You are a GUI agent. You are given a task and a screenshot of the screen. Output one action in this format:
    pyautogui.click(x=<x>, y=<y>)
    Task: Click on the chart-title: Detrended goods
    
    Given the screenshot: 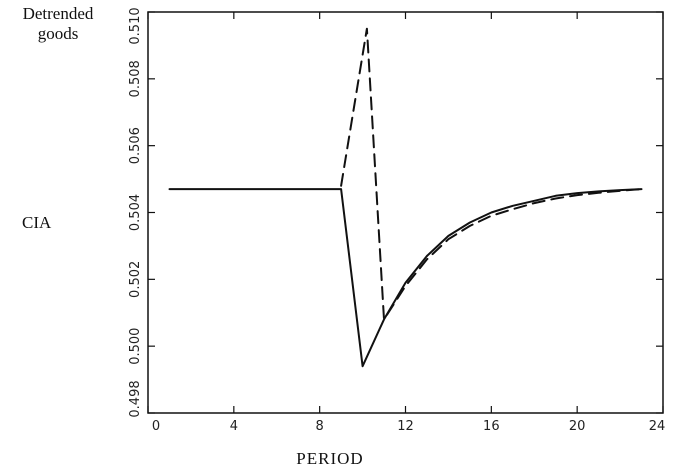 What is the action you would take?
    pyautogui.click(x=58, y=24)
    